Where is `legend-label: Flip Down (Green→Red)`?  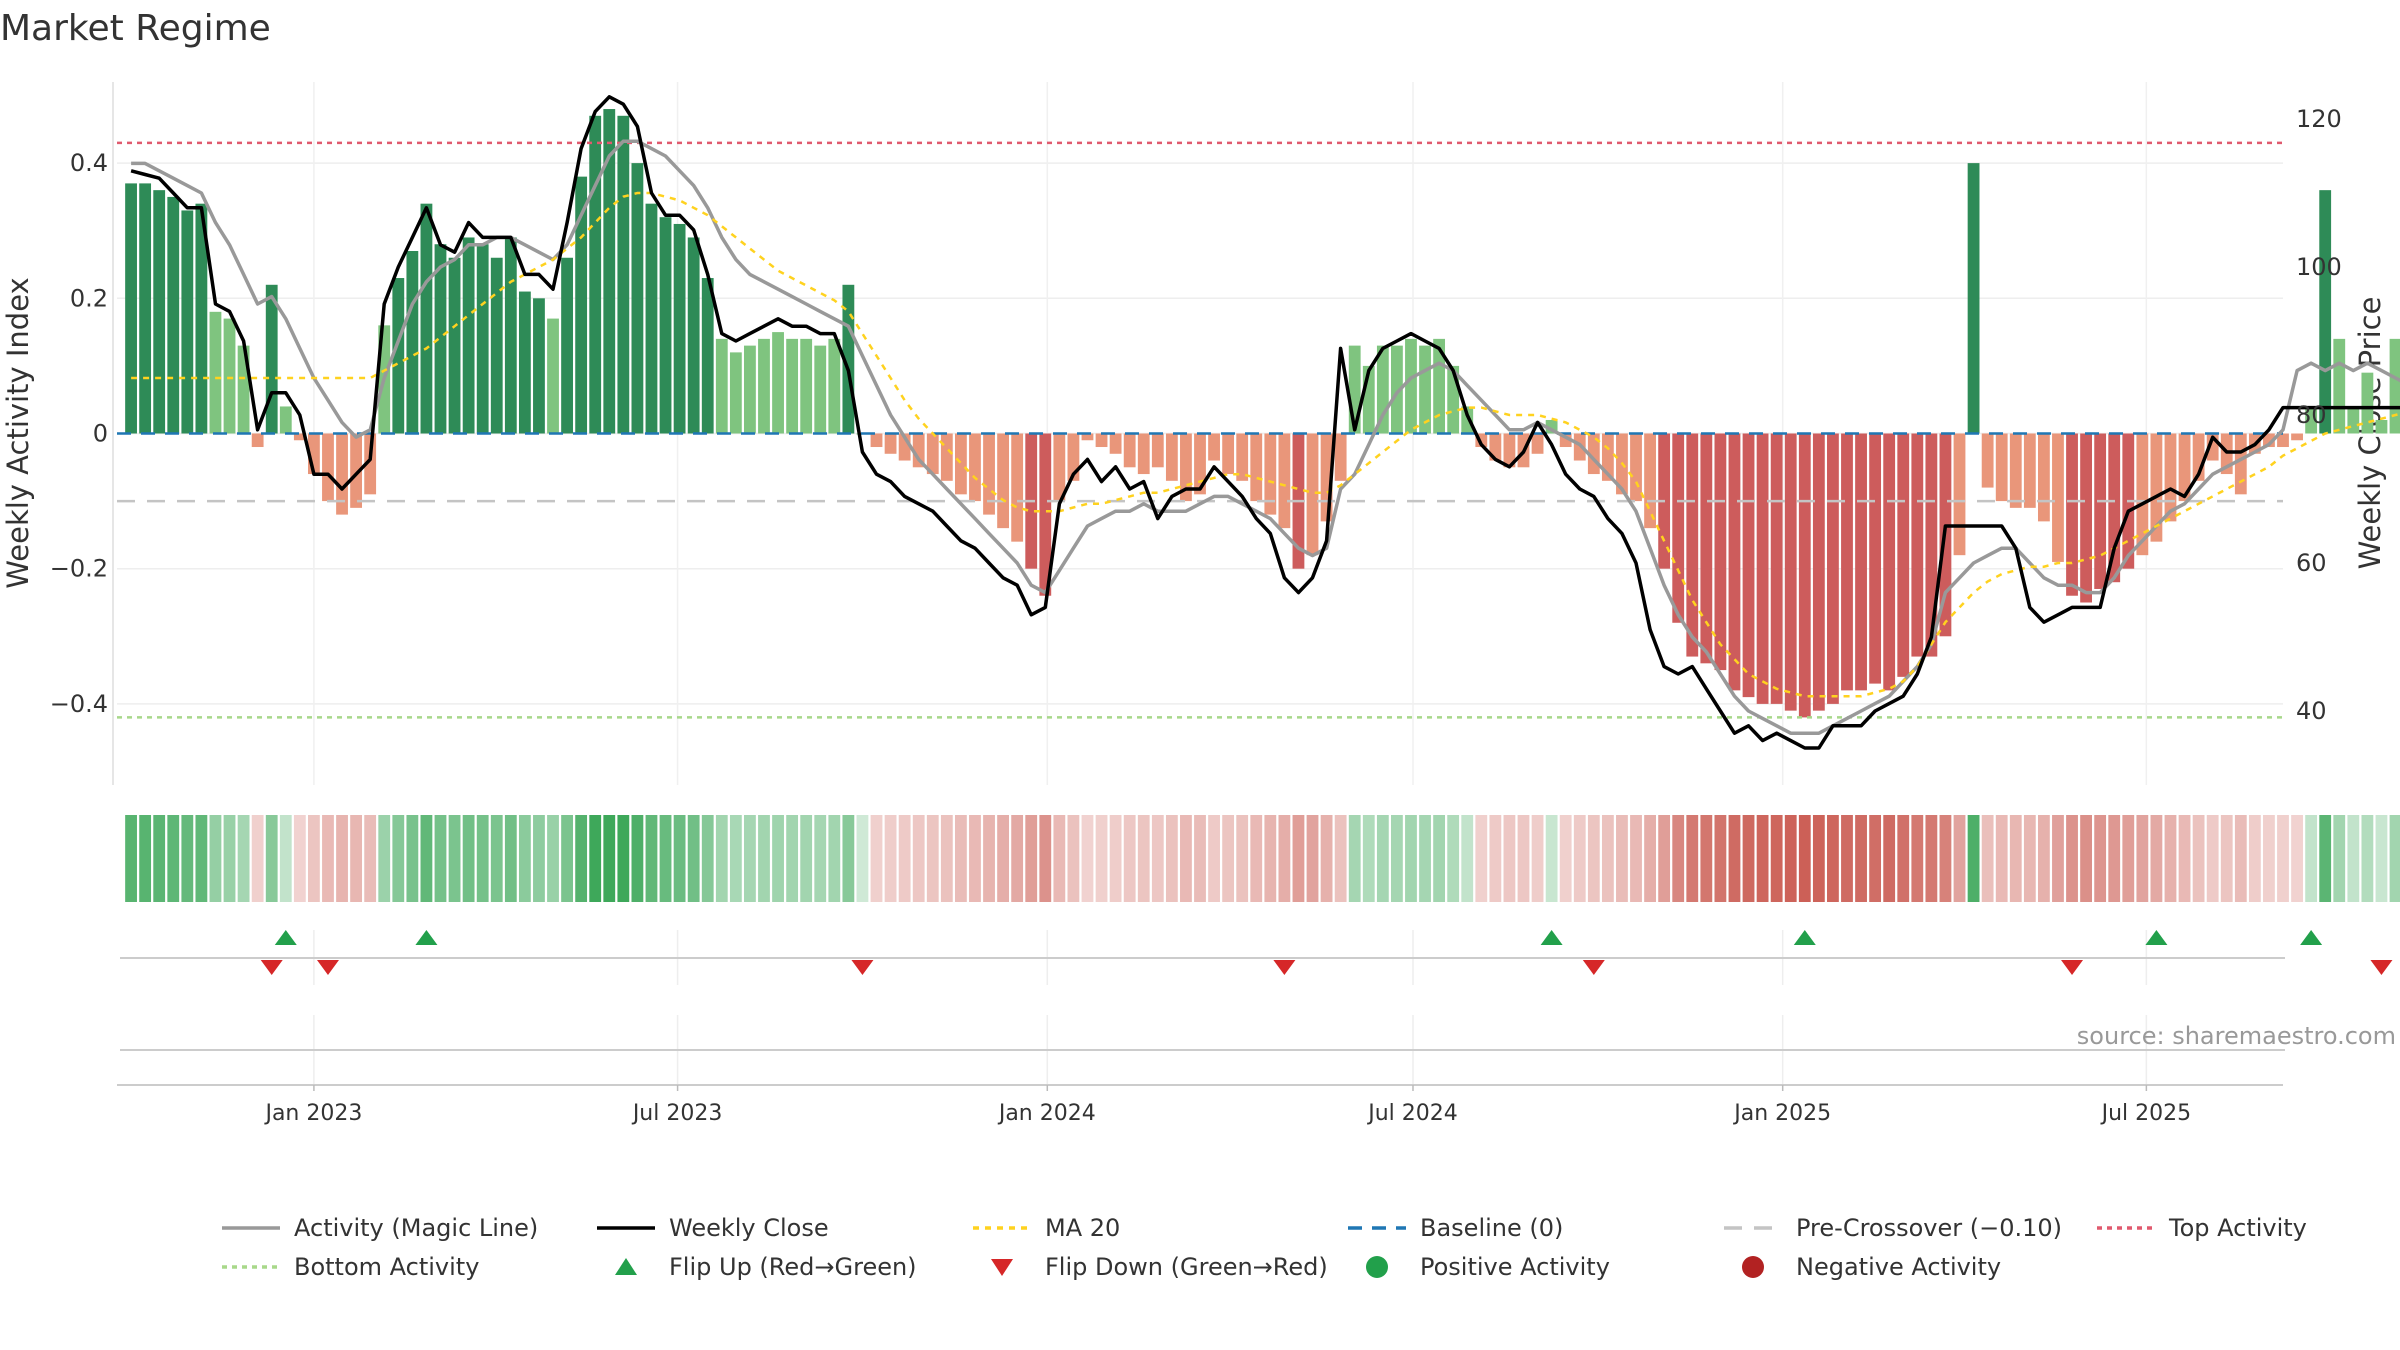
legend-label: Flip Down (Green→Red) is located at coordinates (1186, 1267).